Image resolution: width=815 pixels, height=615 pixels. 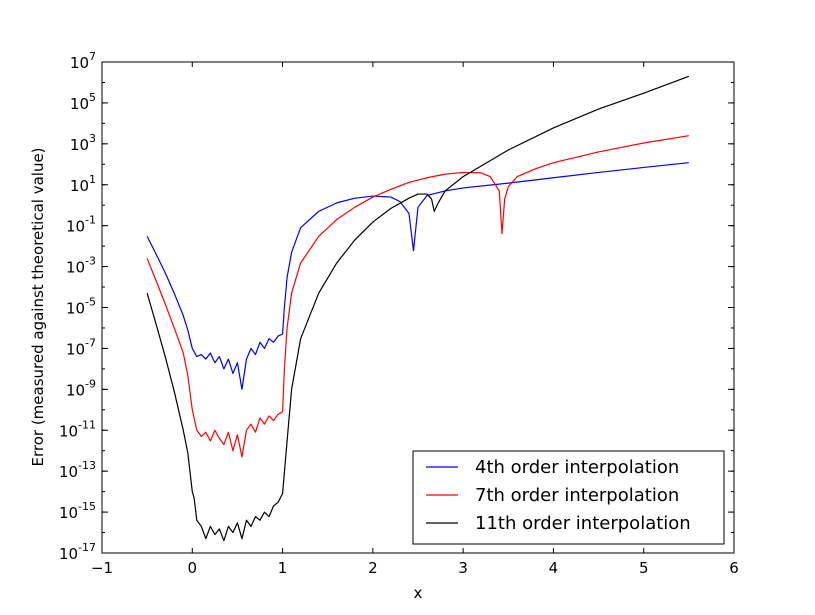 What do you see at coordinates (644, 568) in the screenshot?
I see `x-tick-label: 5` at bounding box center [644, 568].